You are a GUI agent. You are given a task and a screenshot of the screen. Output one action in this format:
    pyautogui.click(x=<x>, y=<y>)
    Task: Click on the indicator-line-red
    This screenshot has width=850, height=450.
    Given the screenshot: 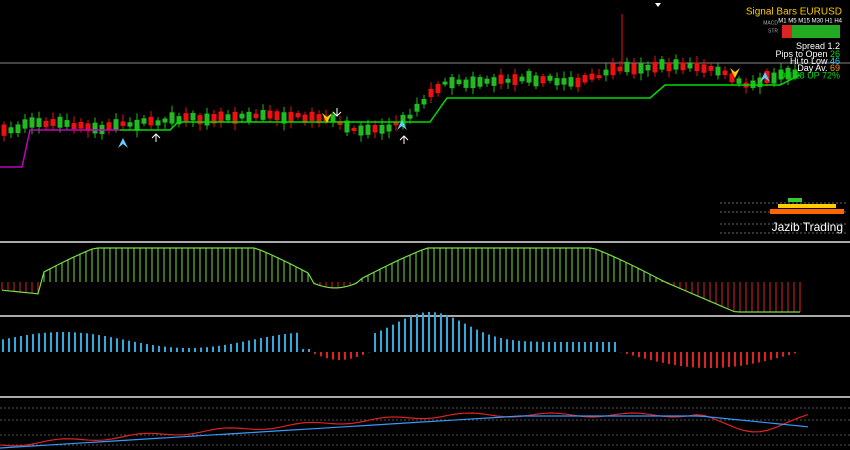 What is the action you would take?
    pyautogui.click(x=404, y=429)
    